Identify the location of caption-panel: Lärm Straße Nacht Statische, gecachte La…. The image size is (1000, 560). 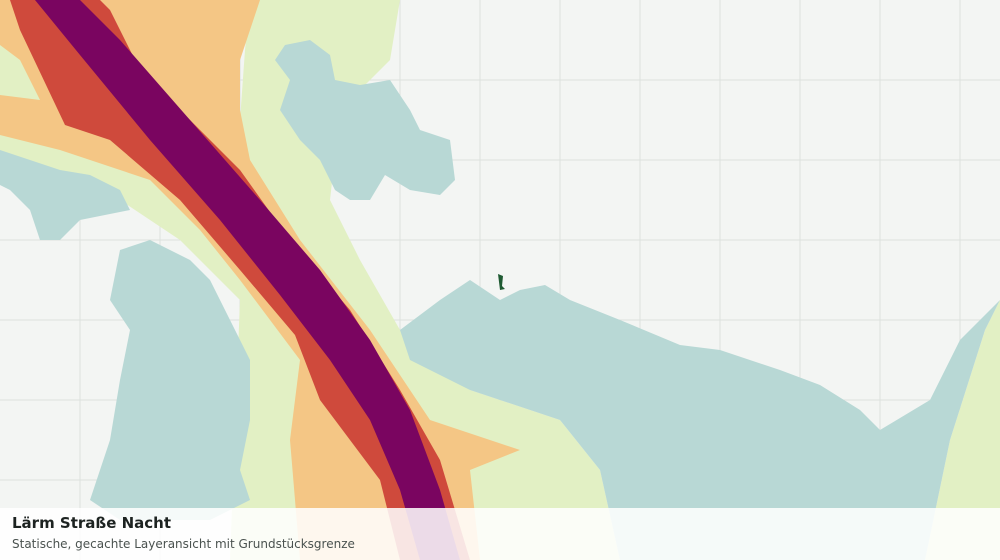
(500, 534).